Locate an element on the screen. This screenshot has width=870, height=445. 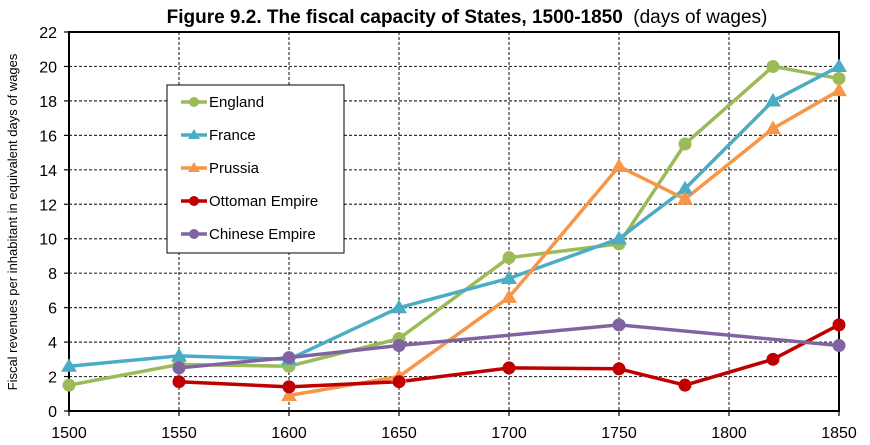
series-line-ottoman-empire is located at coordinates (509, 356).